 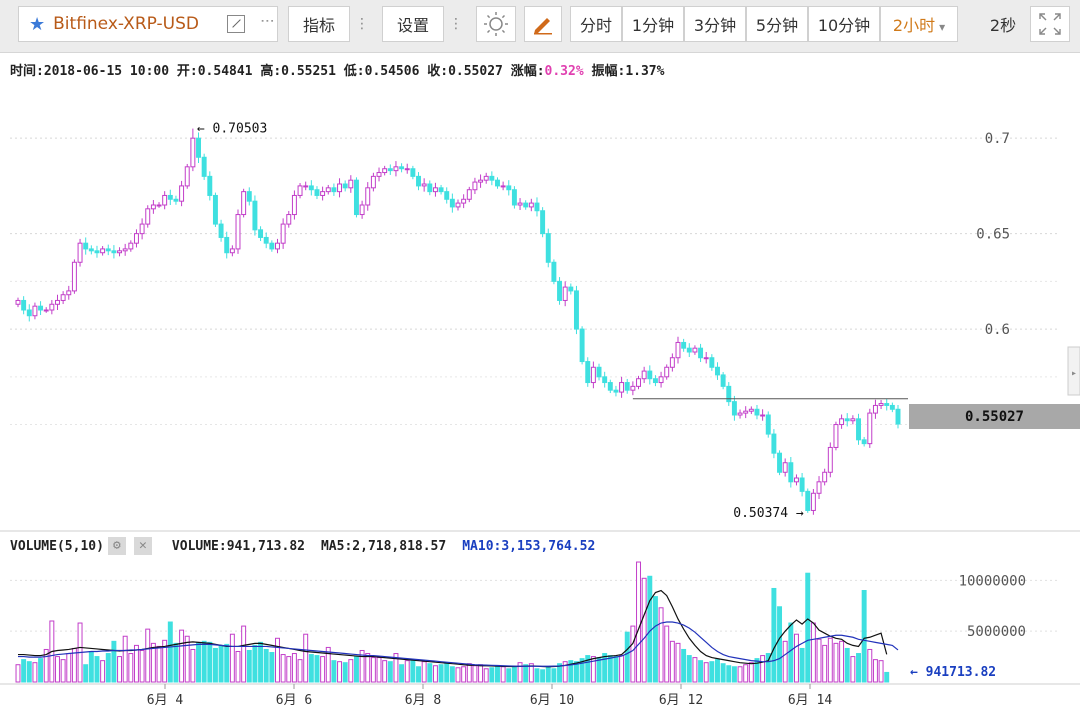 What do you see at coordinates (456, 24) in the screenshot?
I see `settings-more-icon: ⋮` at bounding box center [456, 24].